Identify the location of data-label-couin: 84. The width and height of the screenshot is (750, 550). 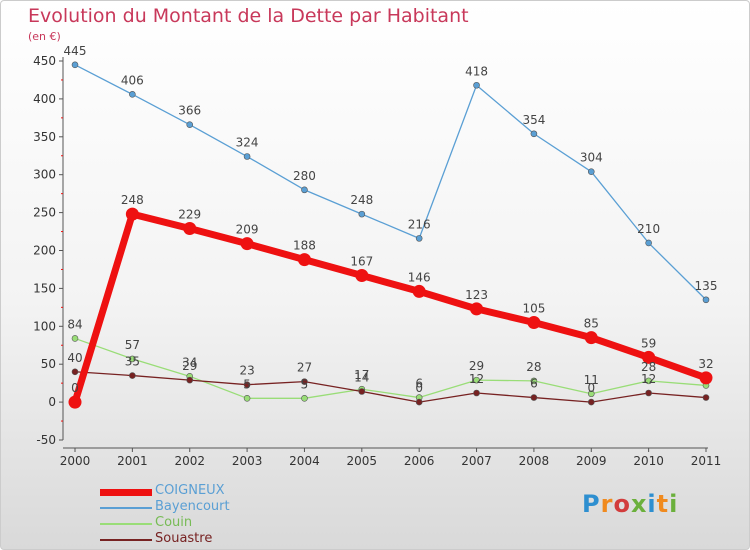
(74, 324).